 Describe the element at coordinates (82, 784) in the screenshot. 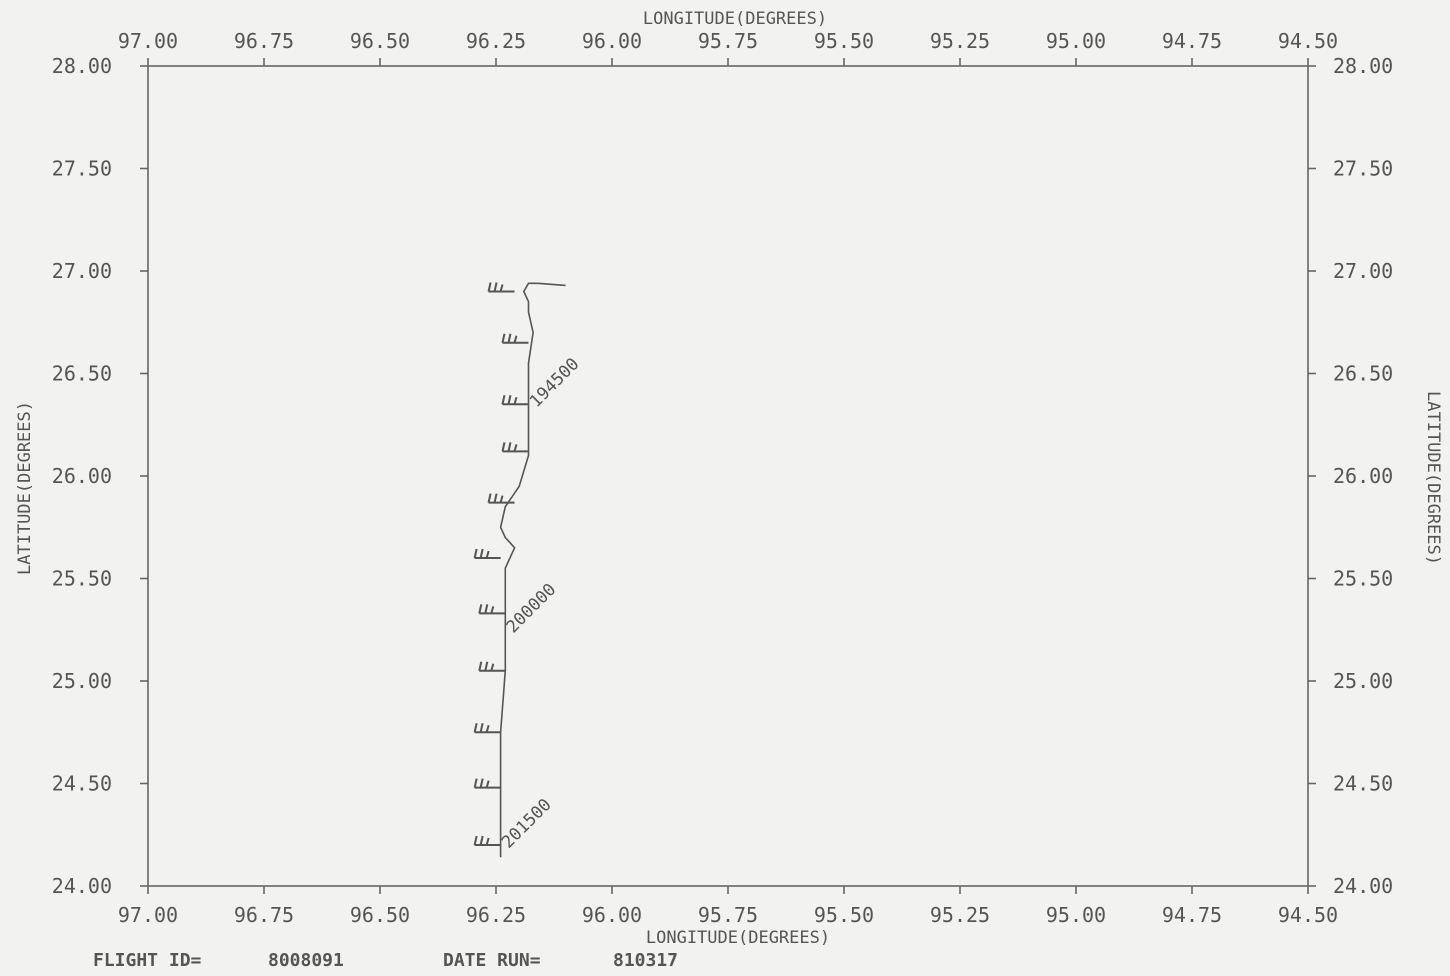

I see `y-tick-label-left: 24.50` at that location.